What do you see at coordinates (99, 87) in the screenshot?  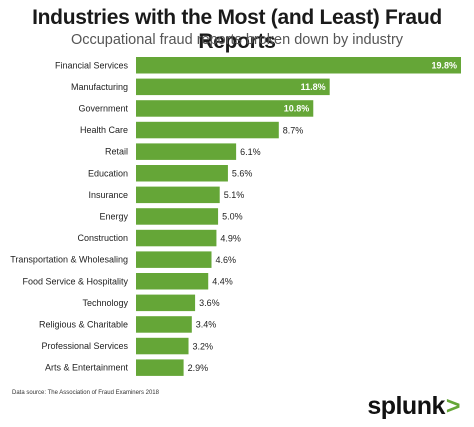 I see `category-label: Manufacturing` at bounding box center [99, 87].